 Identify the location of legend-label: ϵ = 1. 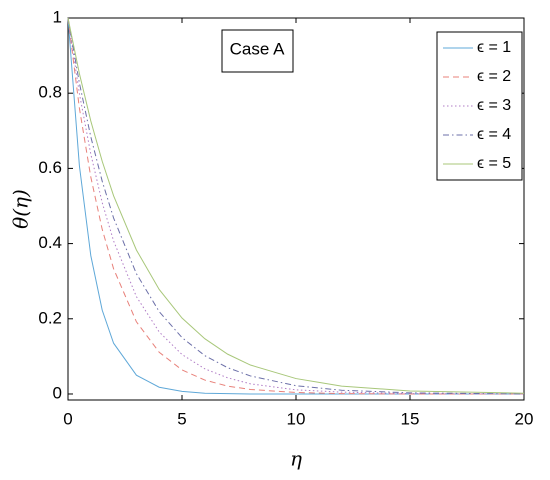
(494, 47).